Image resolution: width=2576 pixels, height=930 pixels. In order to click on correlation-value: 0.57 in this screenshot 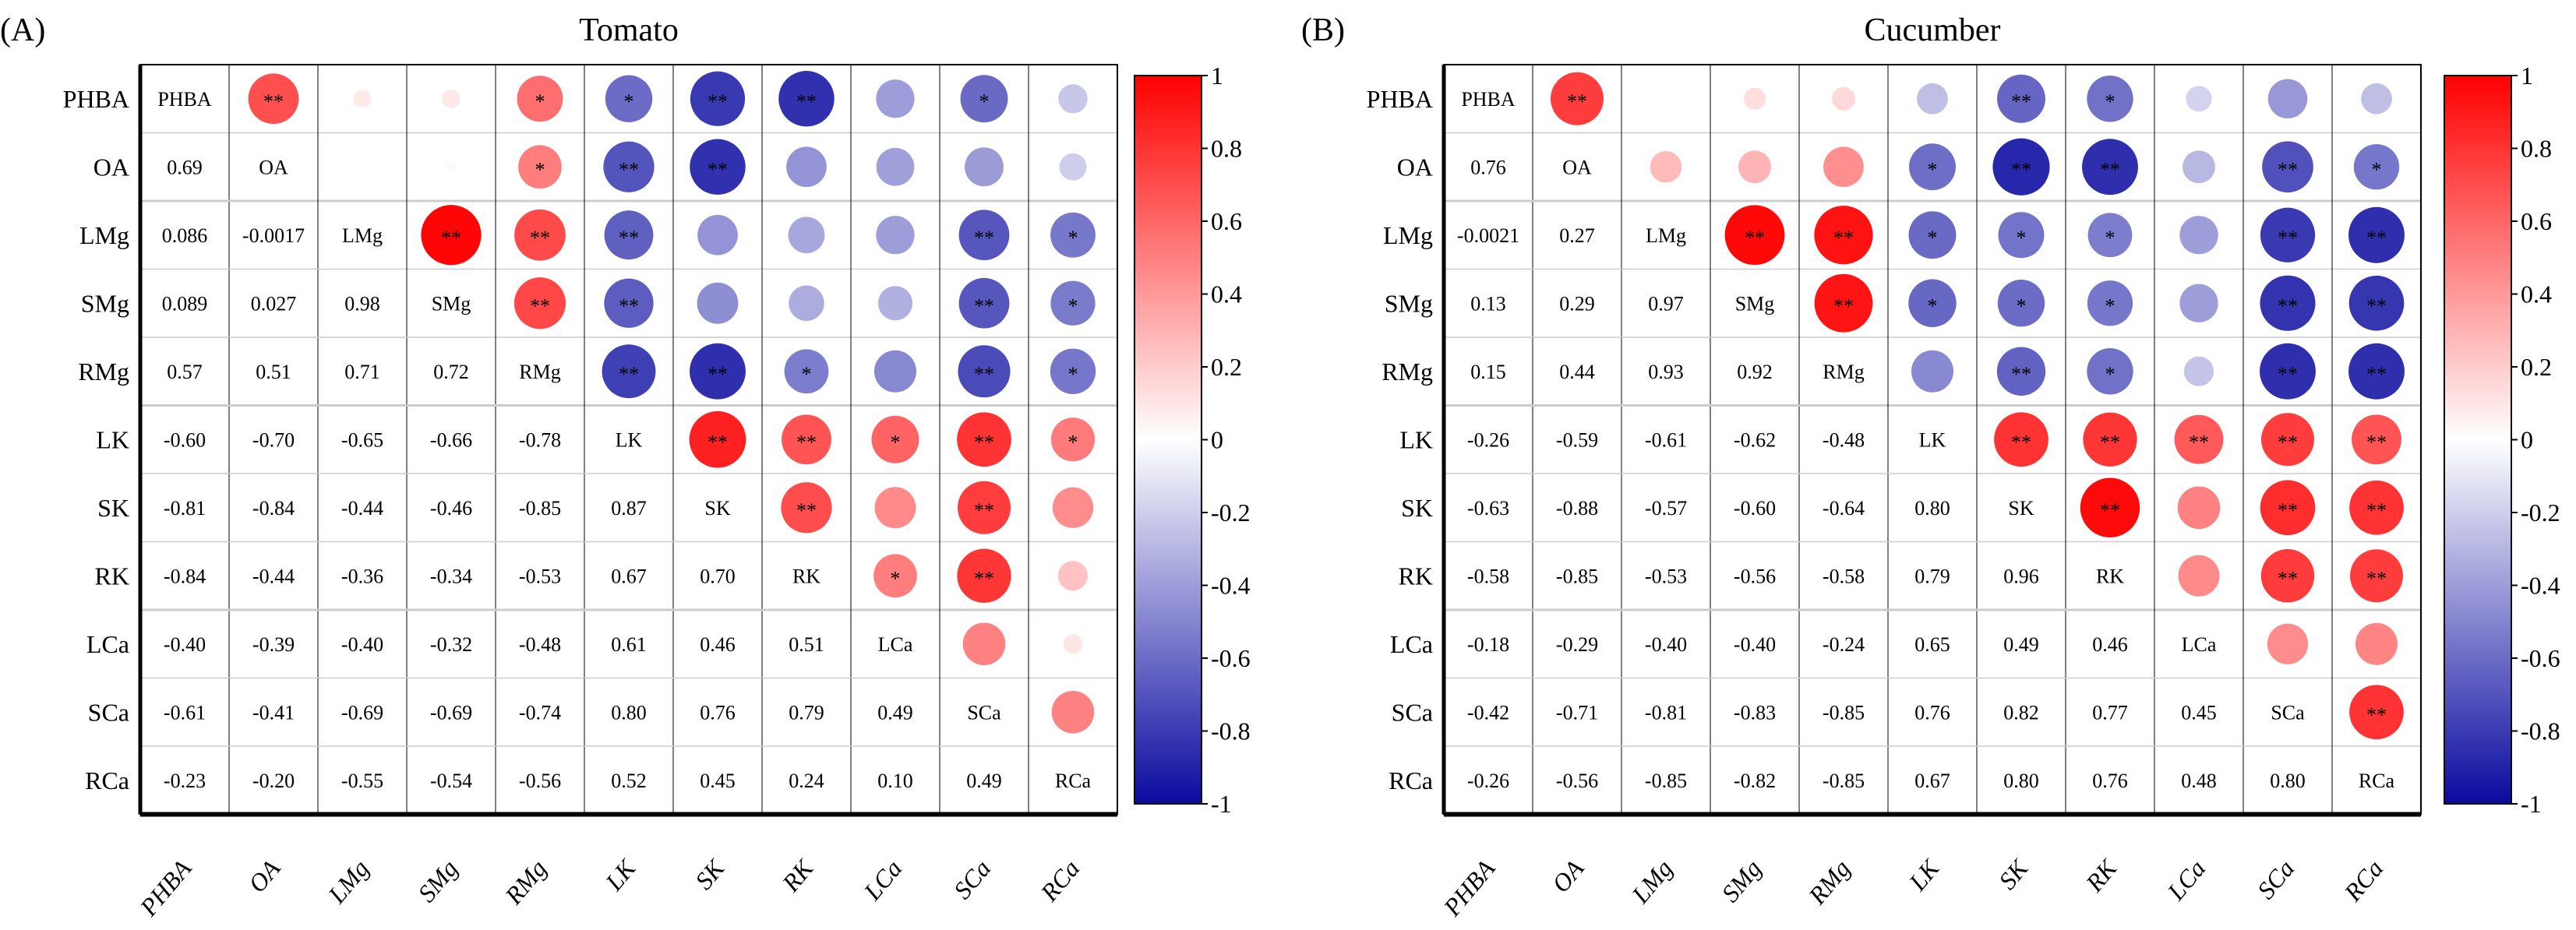, I will do `click(185, 372)`.